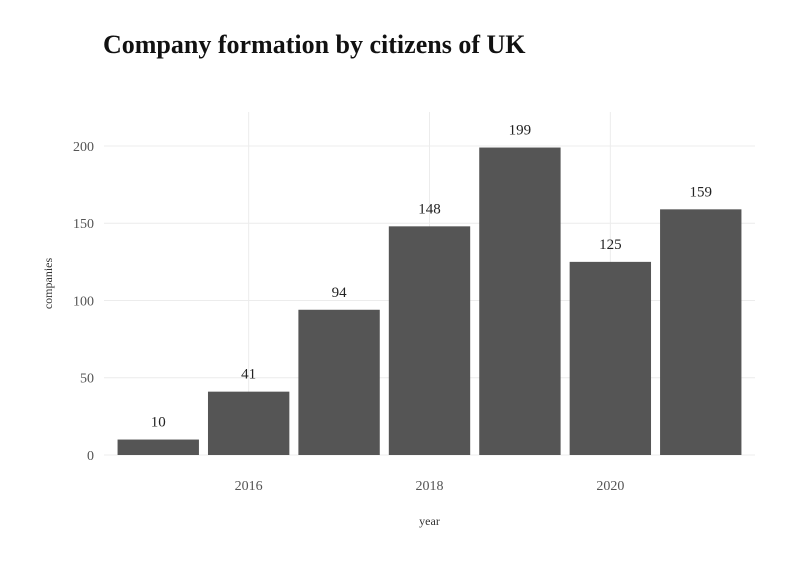 The height and width of the screenshot is (575, 806). Describe the element at coordinates (248, 375) in the screenshot. I see `data-label-2016: 41` at that location.